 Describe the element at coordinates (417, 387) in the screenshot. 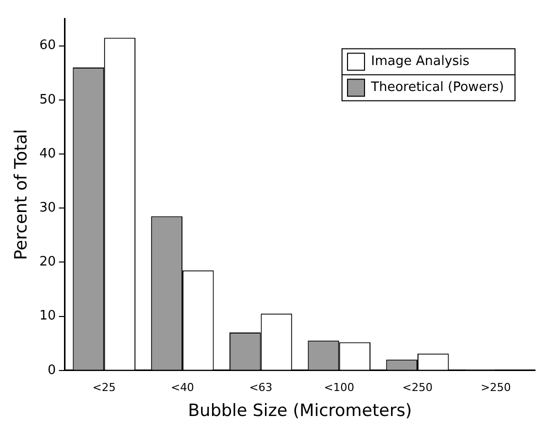

I see `x-tick-label: <250` at that location.